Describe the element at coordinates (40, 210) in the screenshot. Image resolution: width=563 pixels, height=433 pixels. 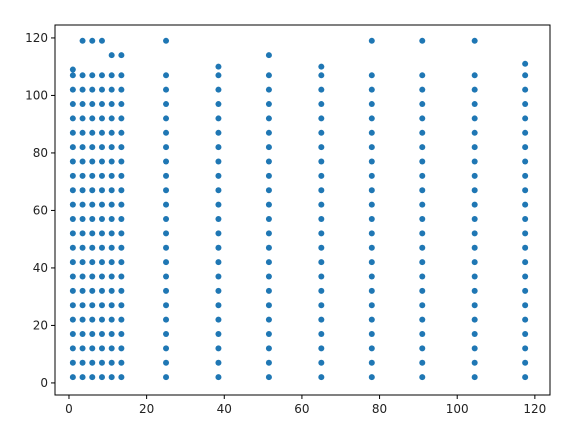
I see `y-tick-label: 60` at that location.